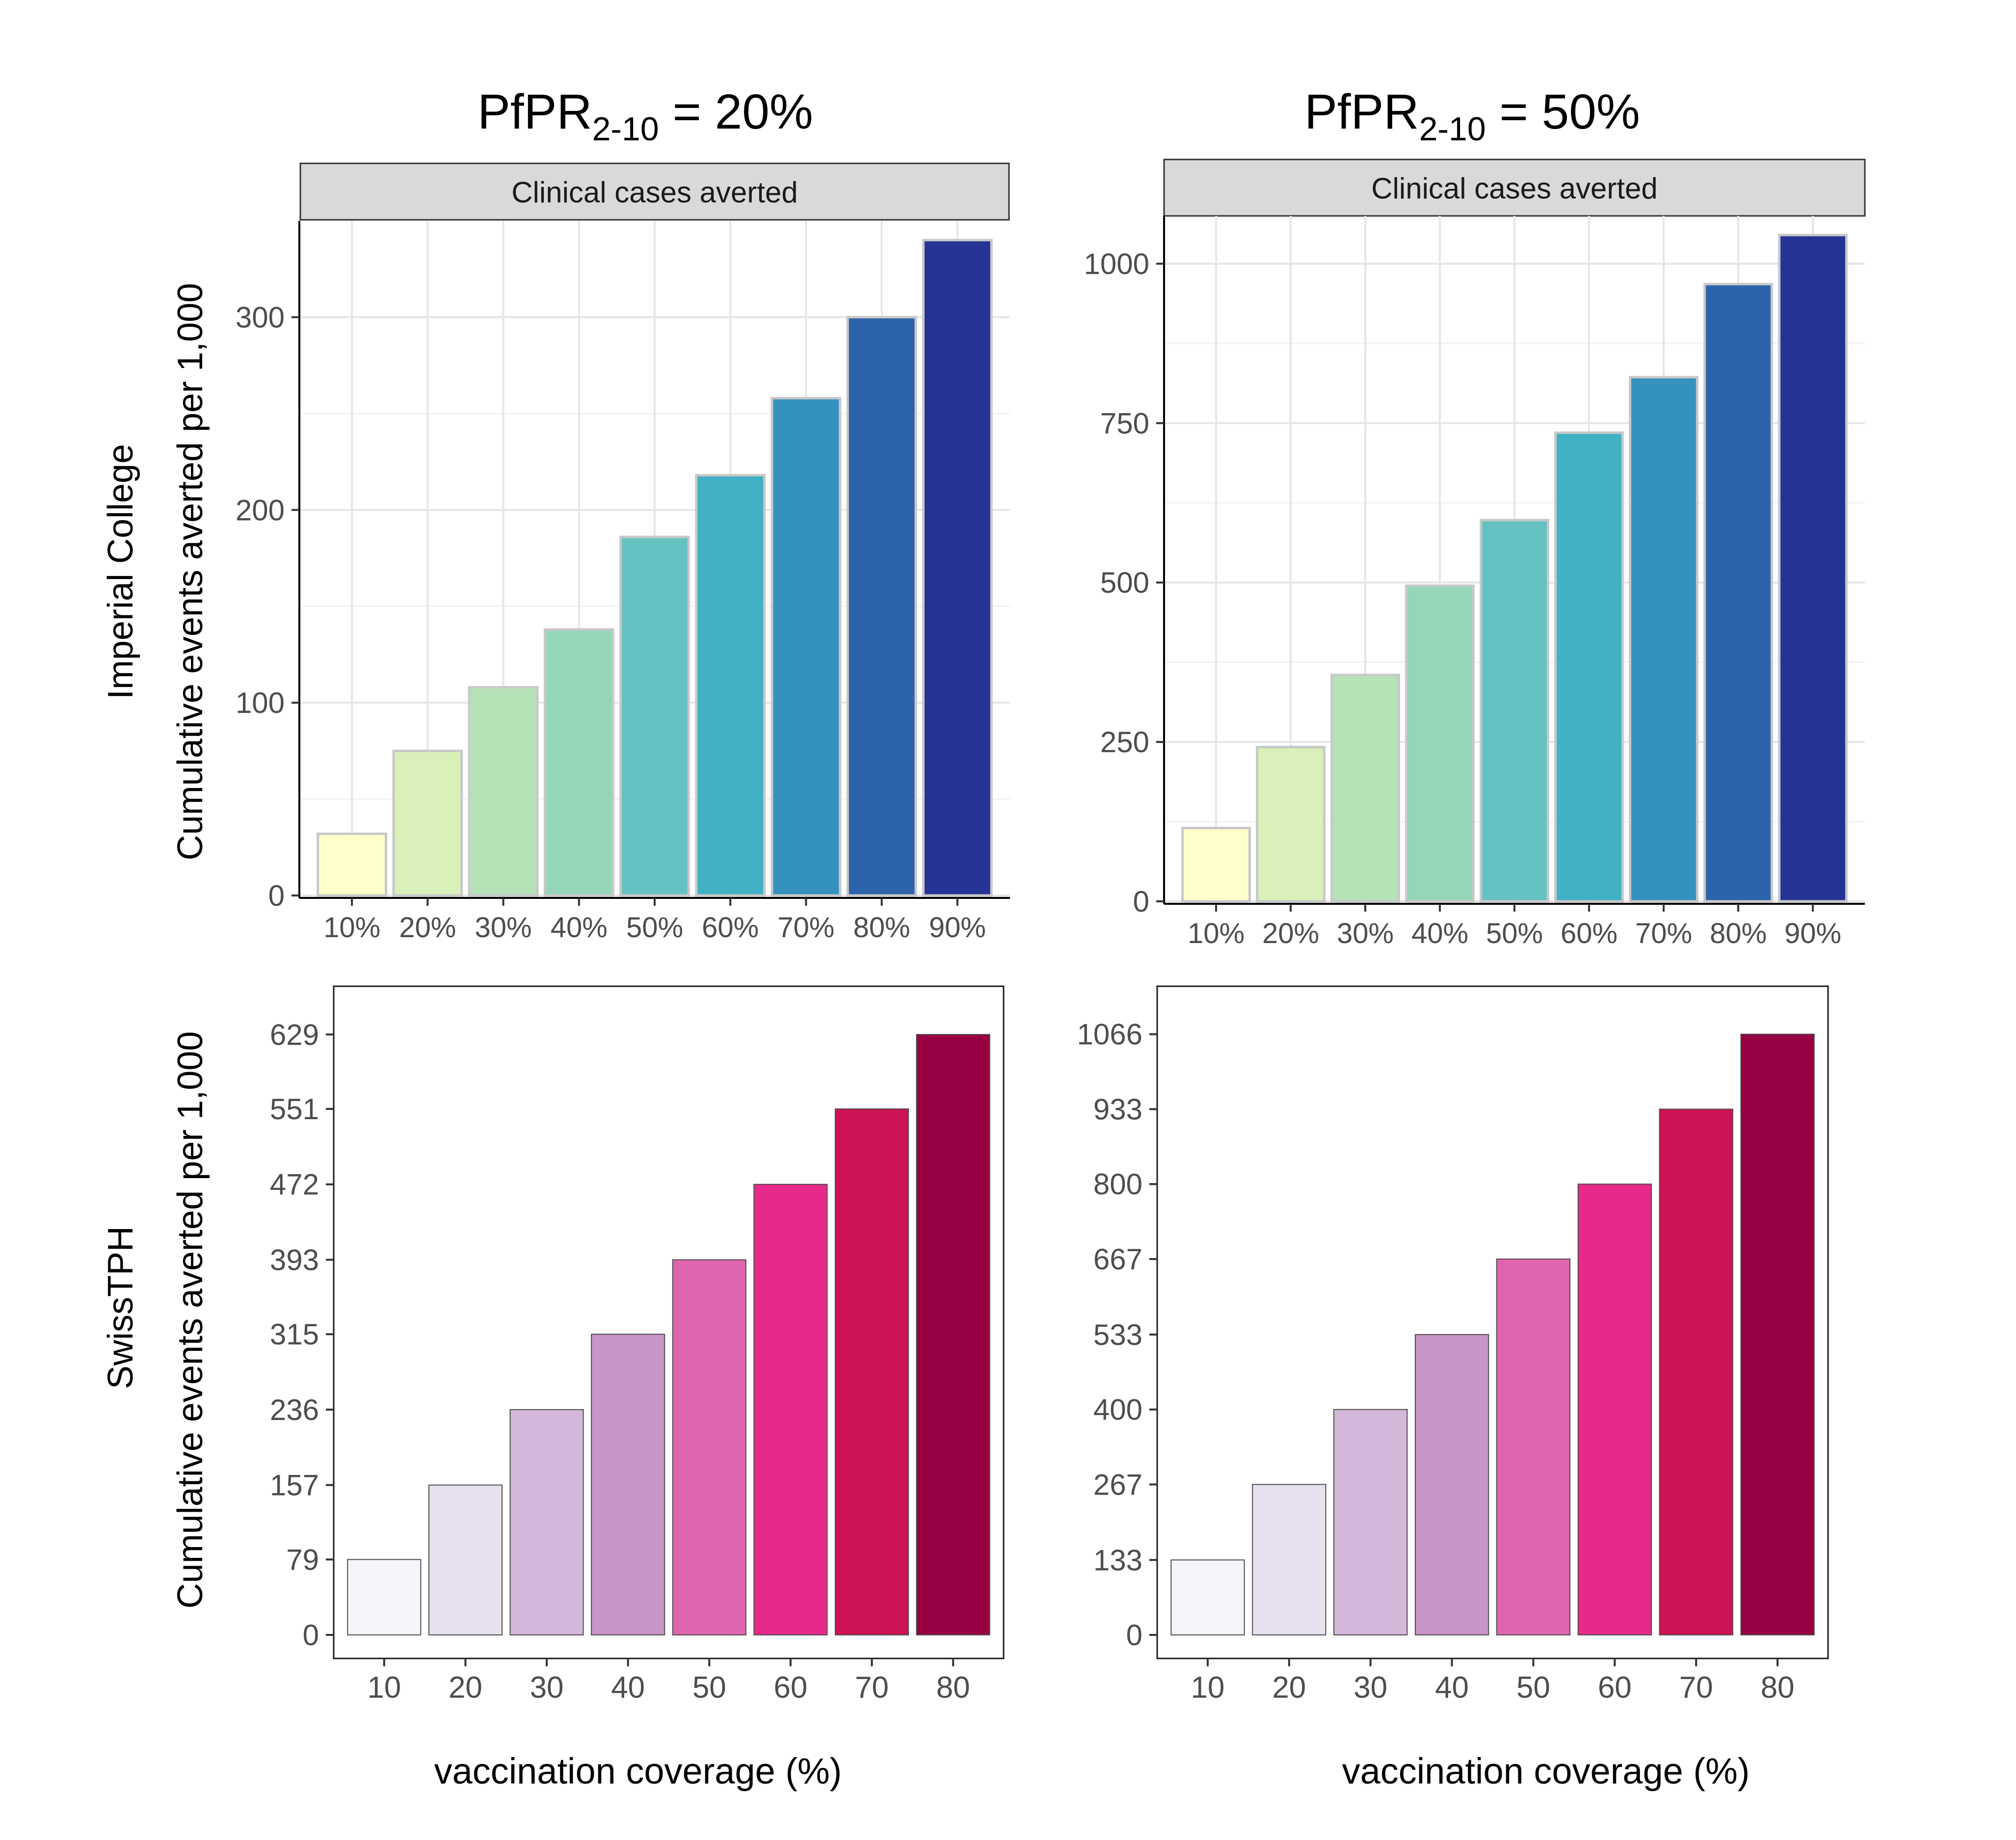  What do you see at coordinates (1546, 1771) in the screenshot?
I see `x-axis-label-right: vaccination coverage (%)` at bounding box center [1546, 1771].